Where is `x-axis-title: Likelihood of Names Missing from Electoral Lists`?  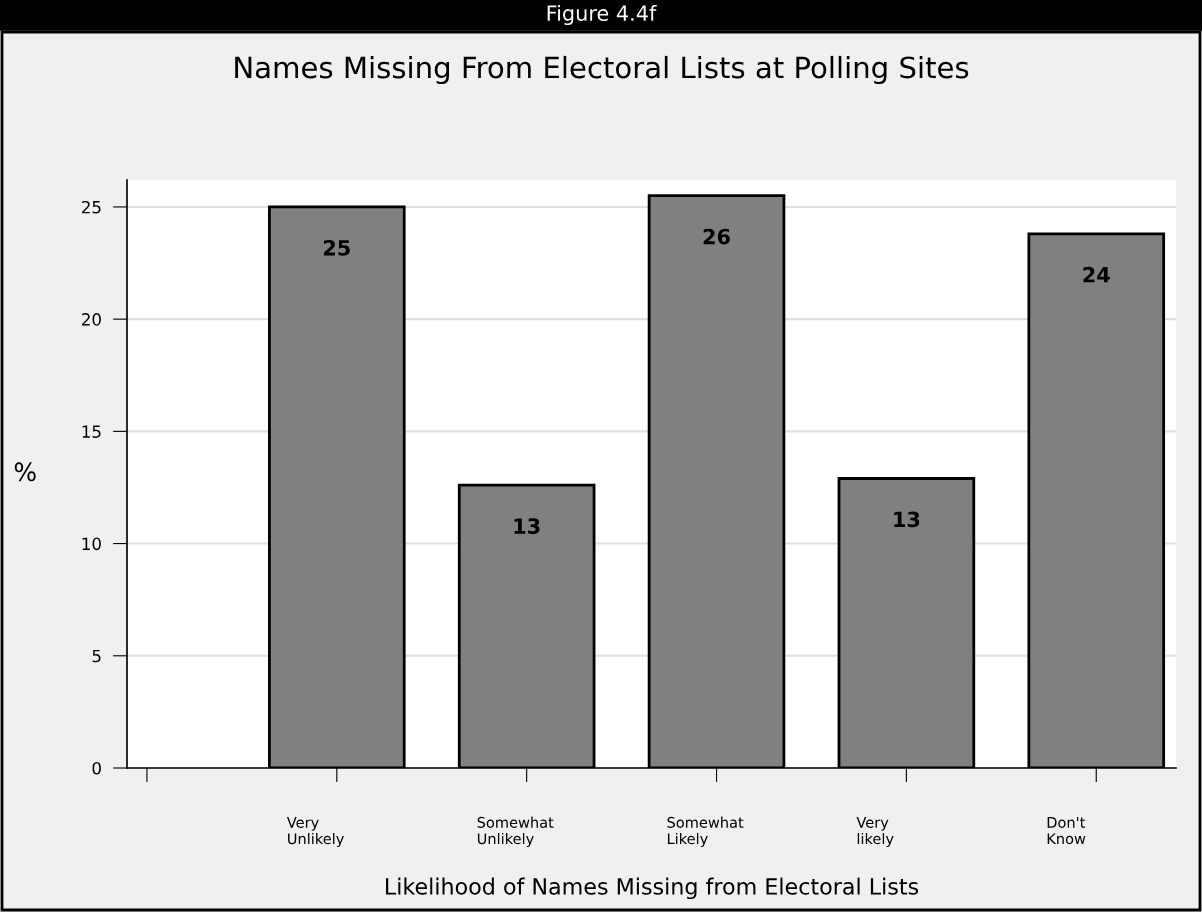
x-axis-title: Likelihood of Names Missing from Electoral Lists is located at coordinates (652, 888).